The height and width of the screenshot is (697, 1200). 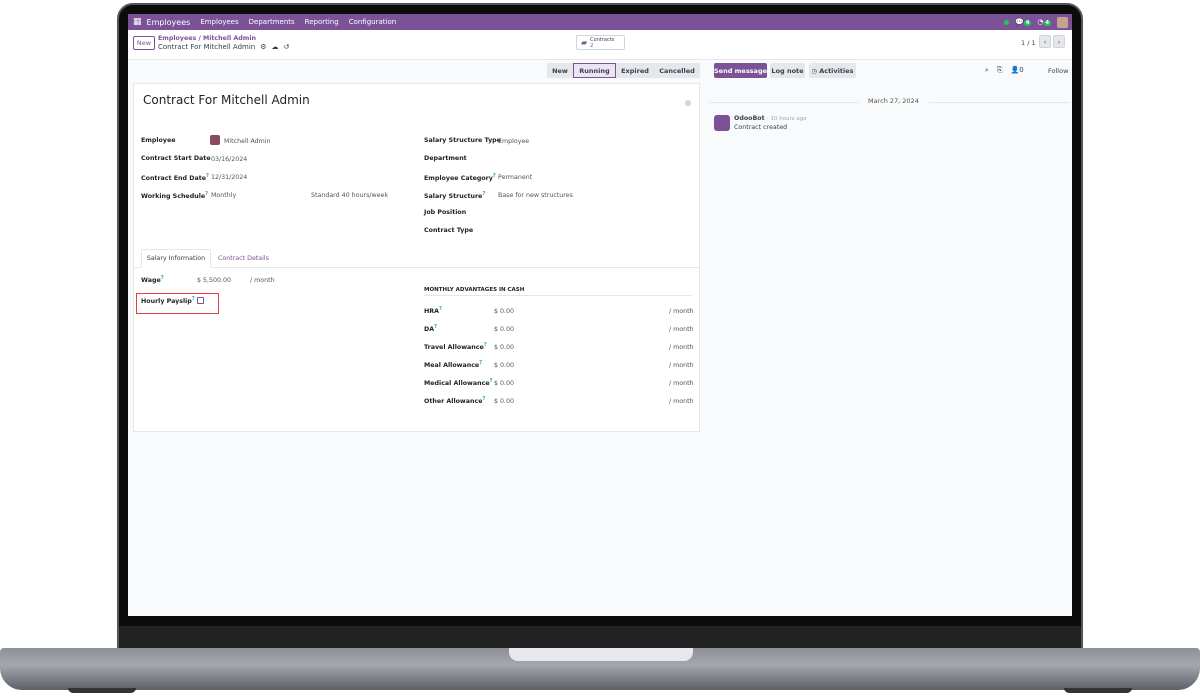 I want to click on book-icon: ▰, so click(x=584, y=42).